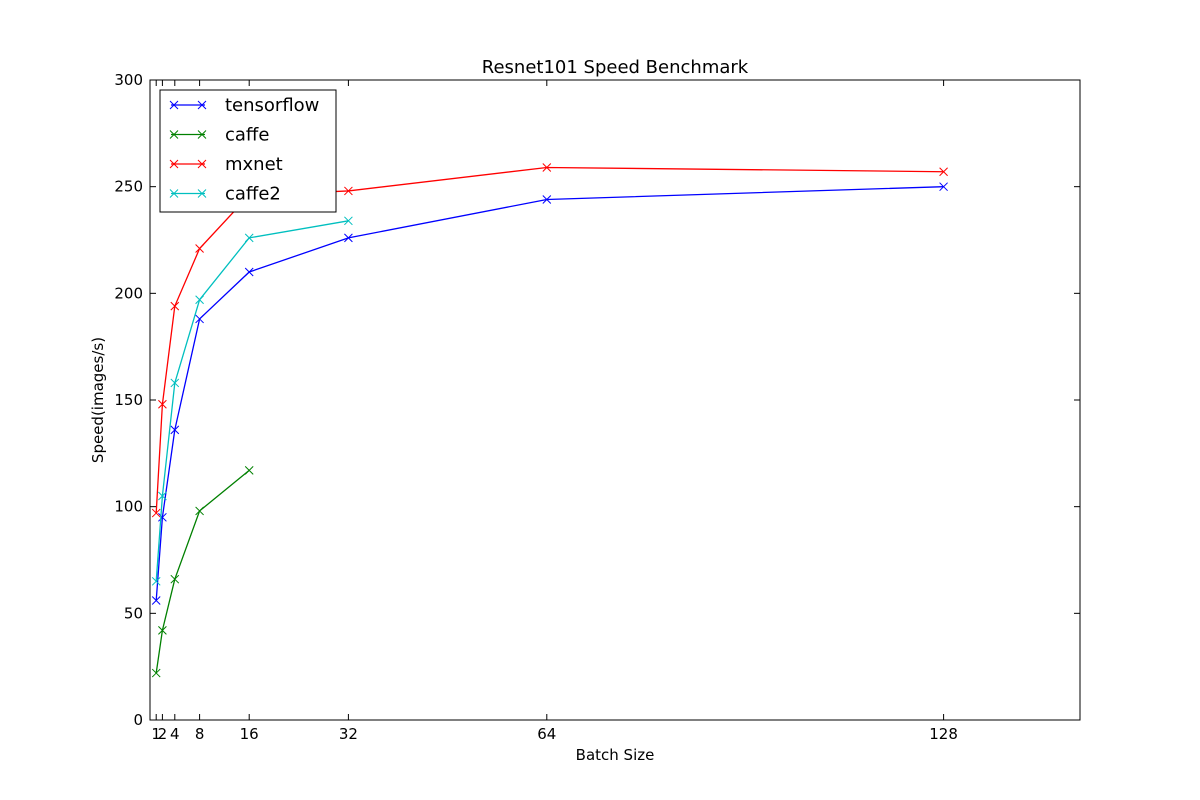 The width and height of the screenshot is (1200, 800). I want to click on x-tick-label: 64, so click(546, 734).